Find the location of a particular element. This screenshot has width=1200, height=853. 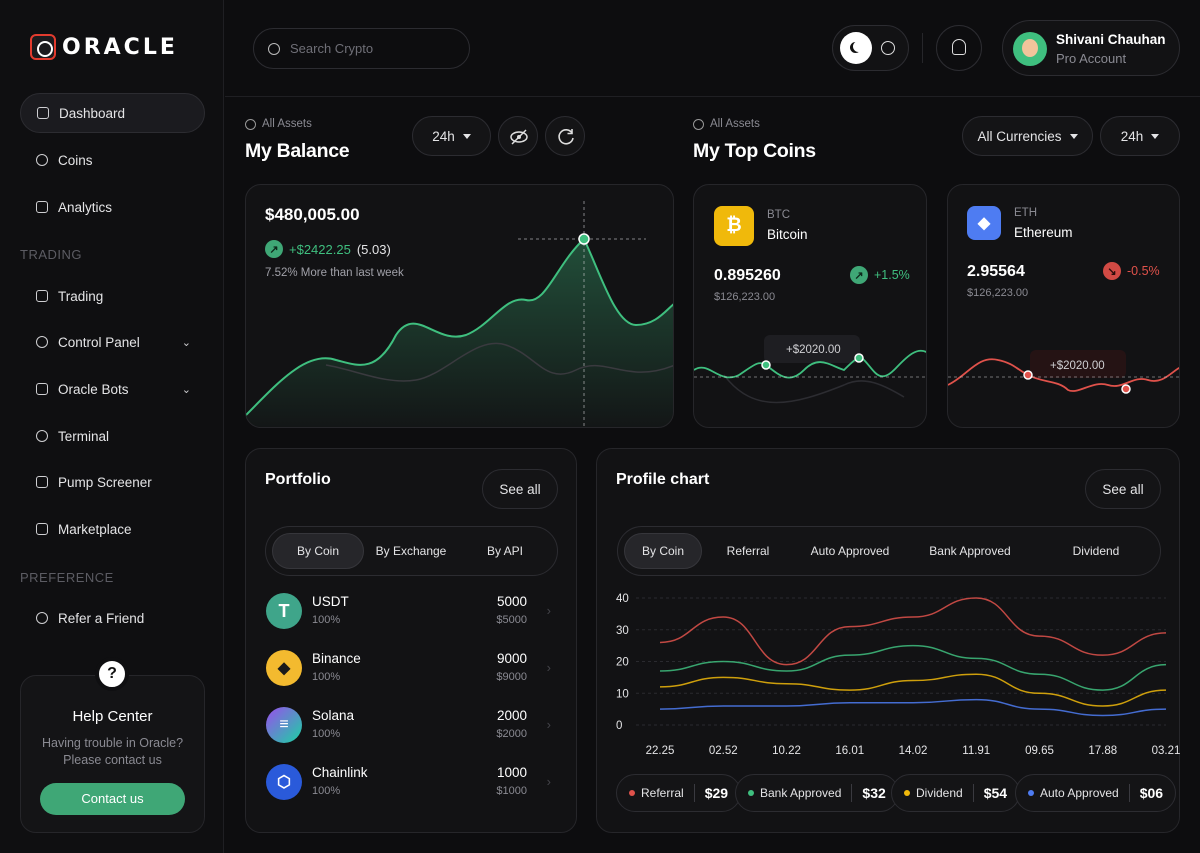

legend-value: $32 is located at coordinates (874, 793).